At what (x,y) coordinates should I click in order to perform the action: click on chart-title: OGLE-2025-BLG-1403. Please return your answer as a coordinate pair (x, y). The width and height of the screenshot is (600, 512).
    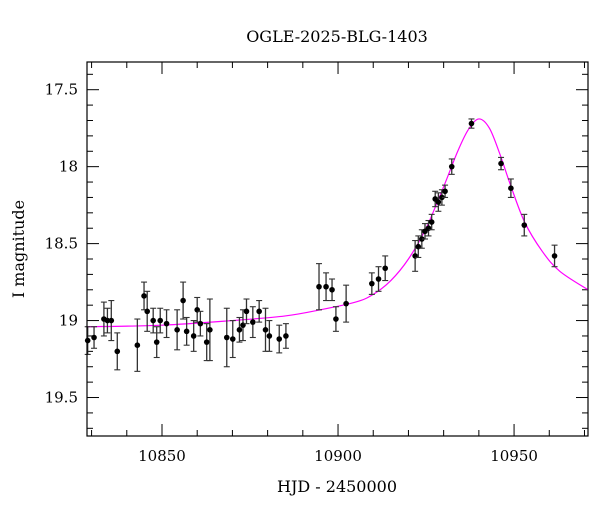
    Looking at the image, I should click on (337, 36).